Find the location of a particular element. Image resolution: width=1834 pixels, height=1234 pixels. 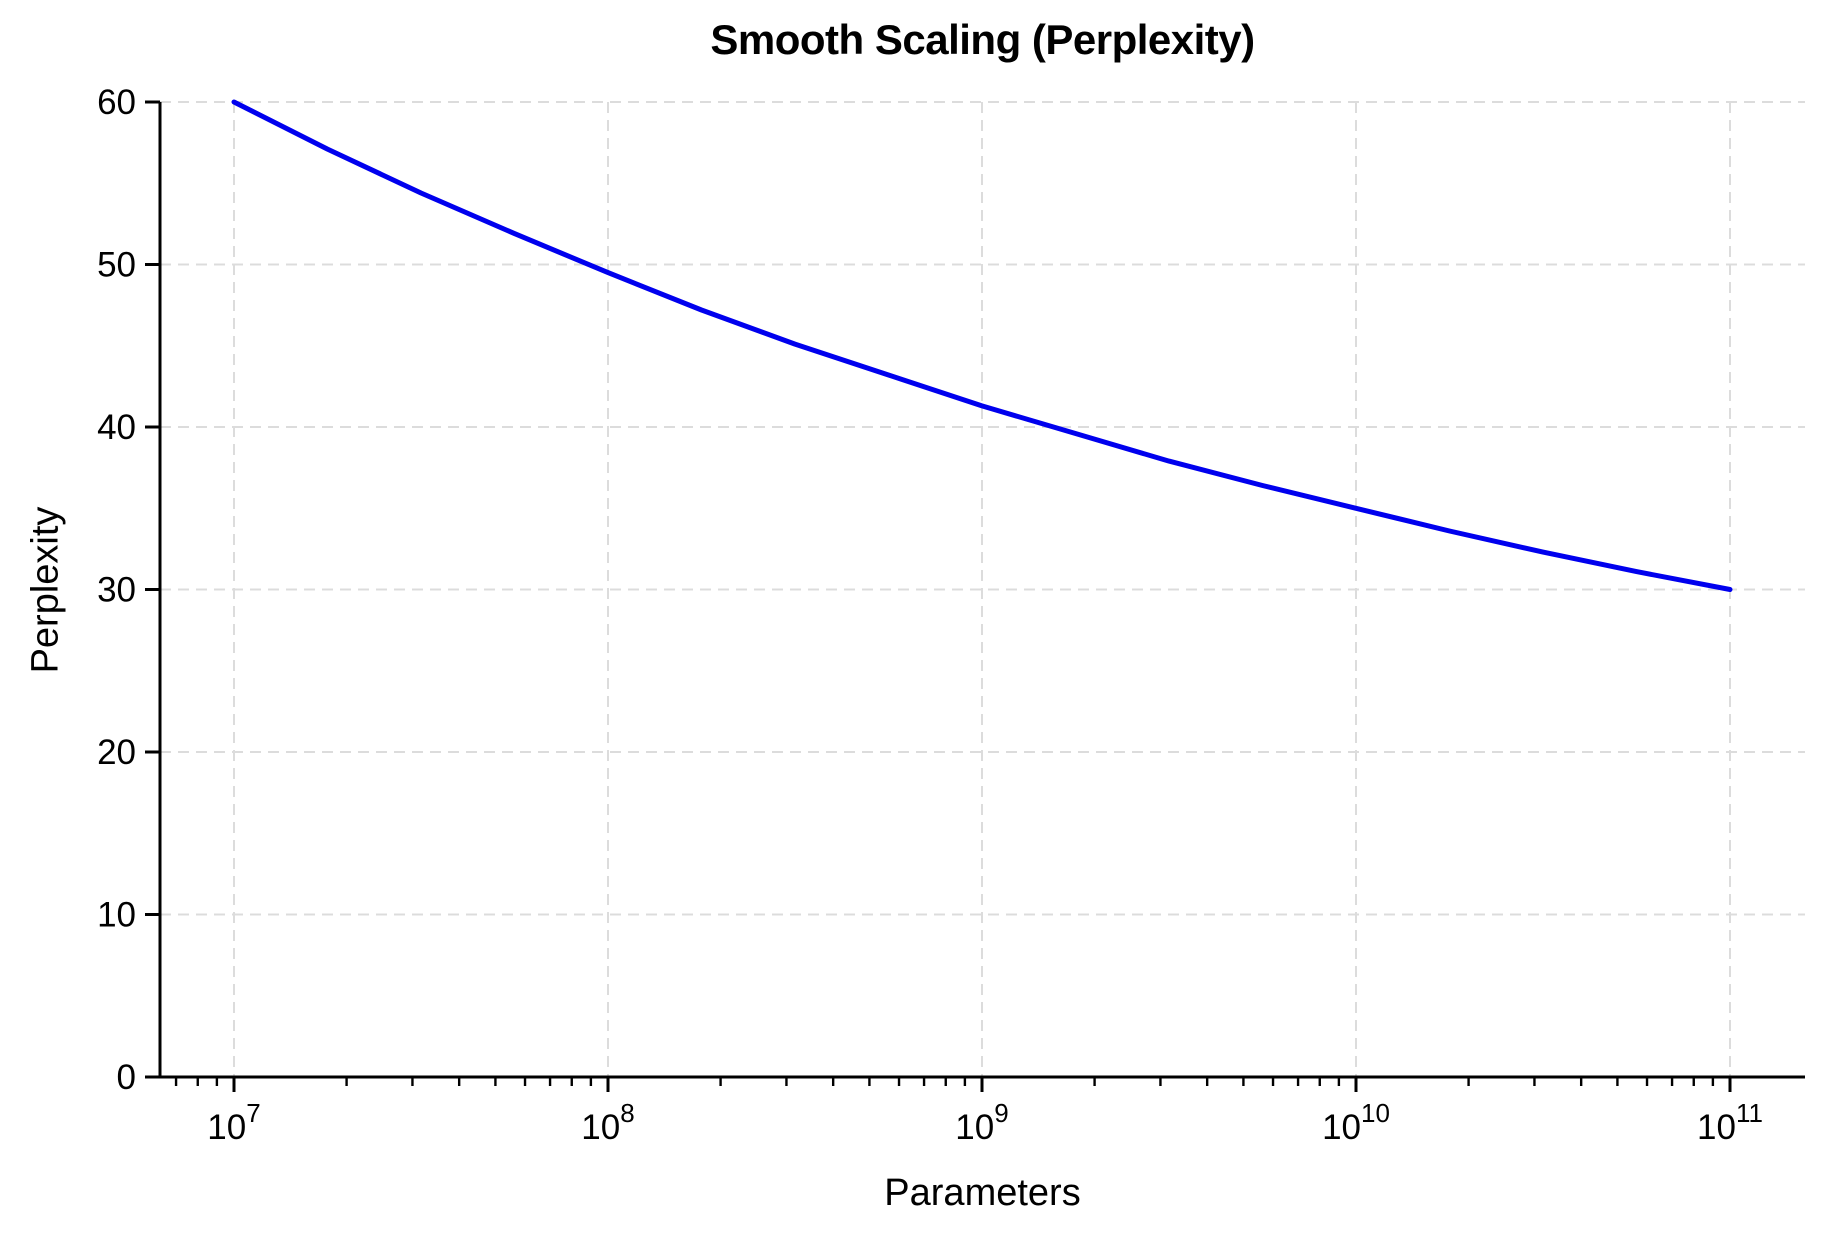

x-tick-label: 10⁹ is located at coordinates (981, 1122).